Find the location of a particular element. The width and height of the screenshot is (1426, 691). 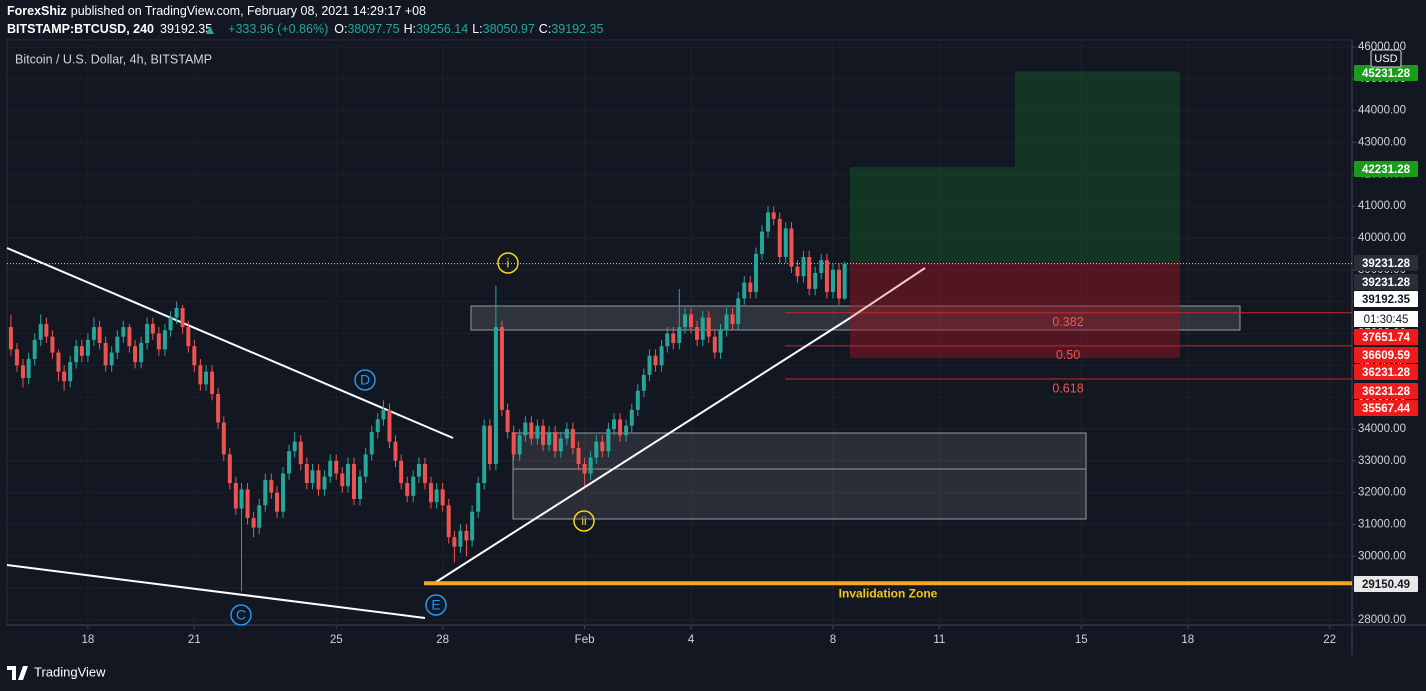

invalidation-label: Invalidation Zone is located at coordinates (888, 593).